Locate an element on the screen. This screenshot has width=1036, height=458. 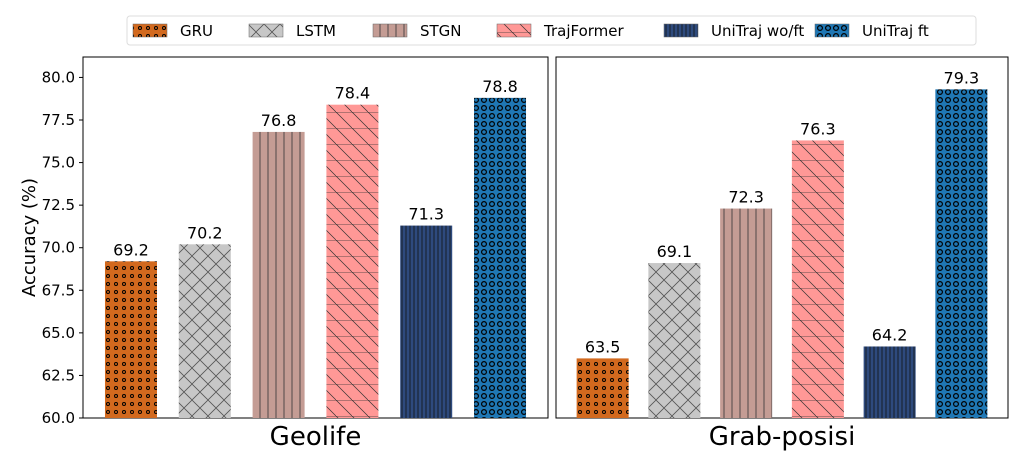
bar-value-label: 79.3 is located at coordinates (962, 77).